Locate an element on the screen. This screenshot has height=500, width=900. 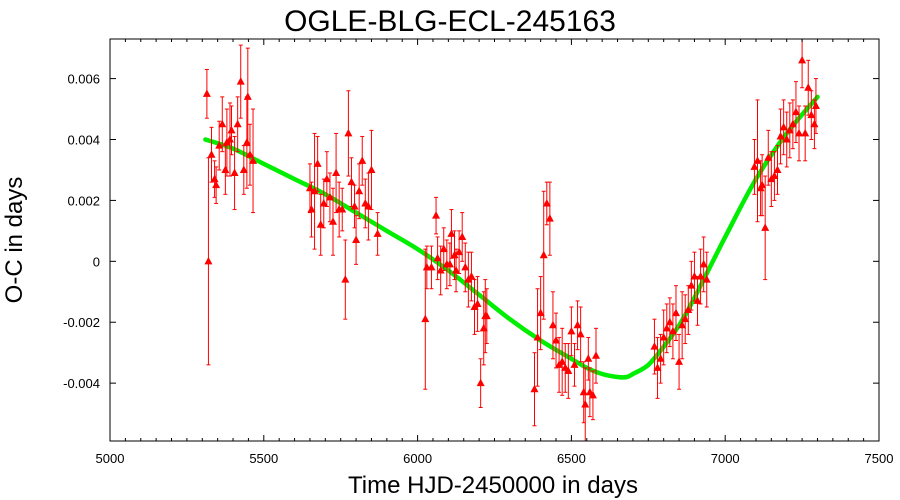
y-axis-label: O-C in days is located at coordinates (14, 240).